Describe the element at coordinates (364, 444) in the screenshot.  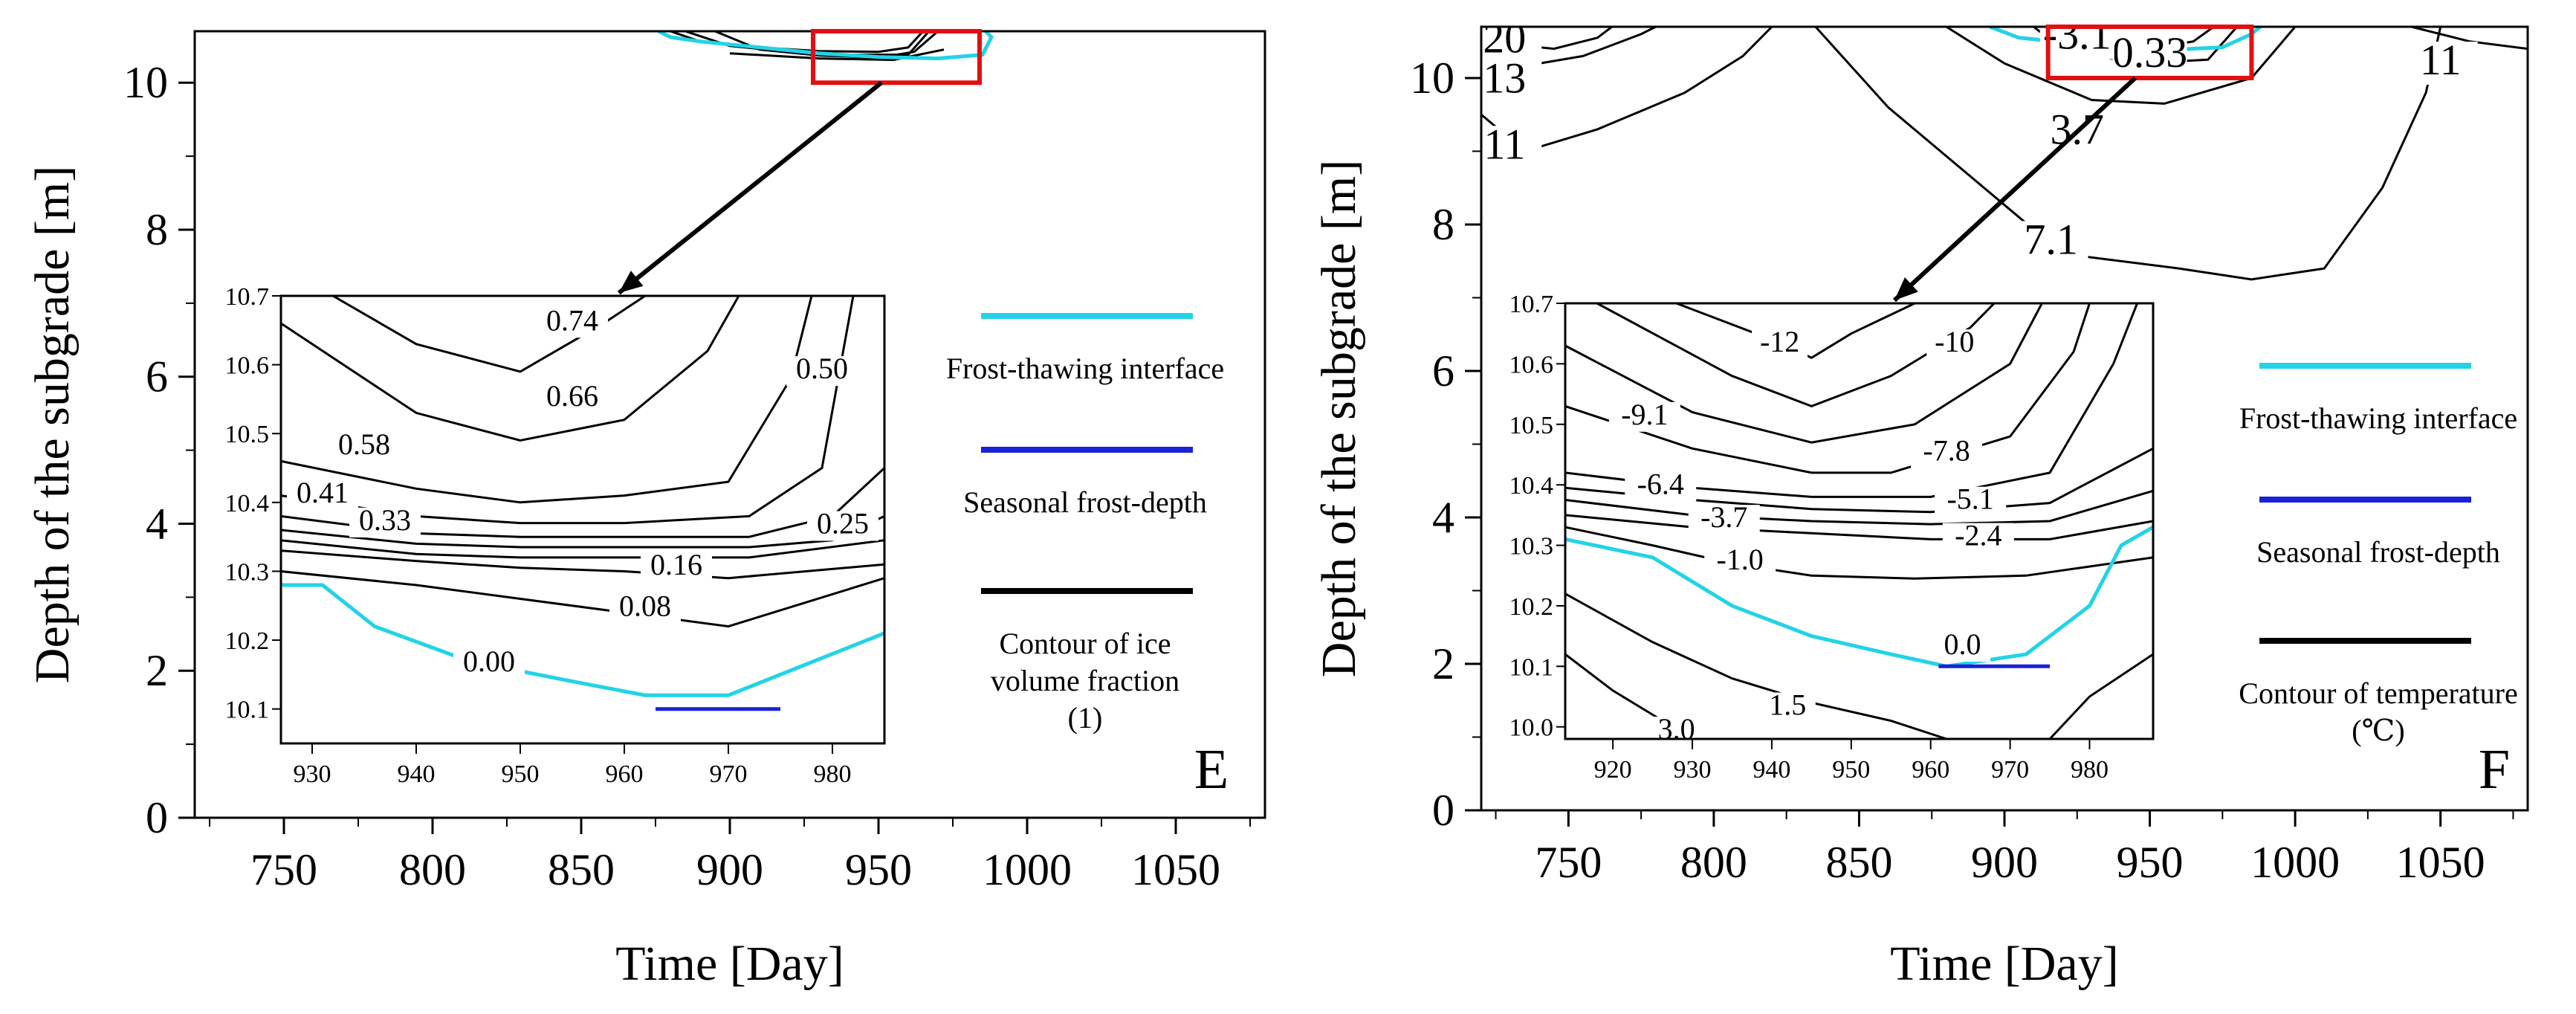
I see `inset-contour-label: 0.58` at that location.